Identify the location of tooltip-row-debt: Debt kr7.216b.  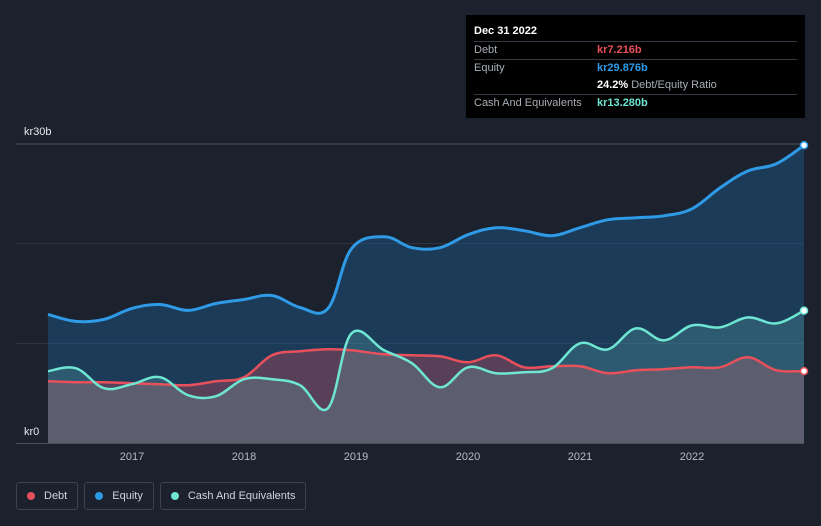
(635, 50).